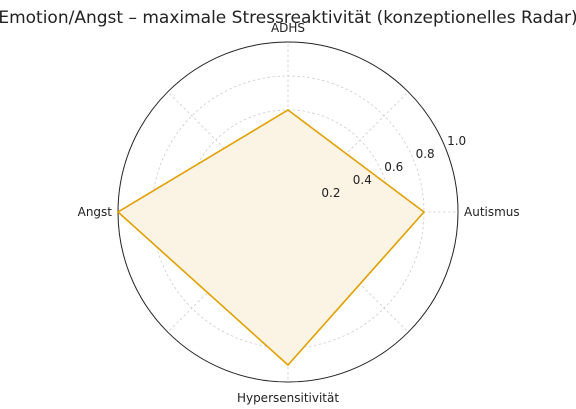  What do you see at coordinates (330, 193) in the screenshot?
I see `r-tick-label: 0.2` at bounding box center [330, 193].